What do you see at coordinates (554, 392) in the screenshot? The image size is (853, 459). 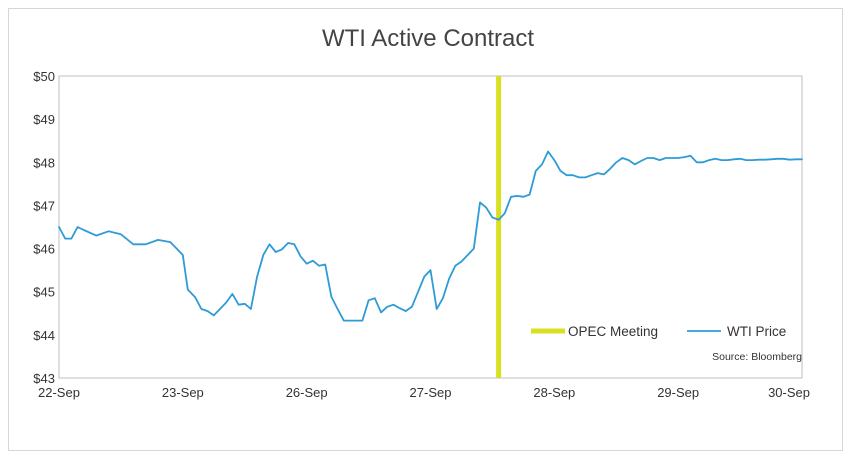 I see `x-tick-label: 28-Sep` at bounding box center [554, 392].